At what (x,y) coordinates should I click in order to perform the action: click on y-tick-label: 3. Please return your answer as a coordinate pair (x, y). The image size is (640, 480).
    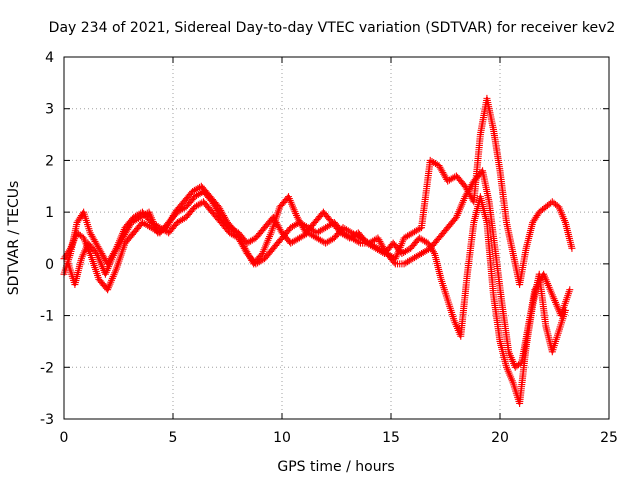
    Looking at the image, I should click on (49, 110).